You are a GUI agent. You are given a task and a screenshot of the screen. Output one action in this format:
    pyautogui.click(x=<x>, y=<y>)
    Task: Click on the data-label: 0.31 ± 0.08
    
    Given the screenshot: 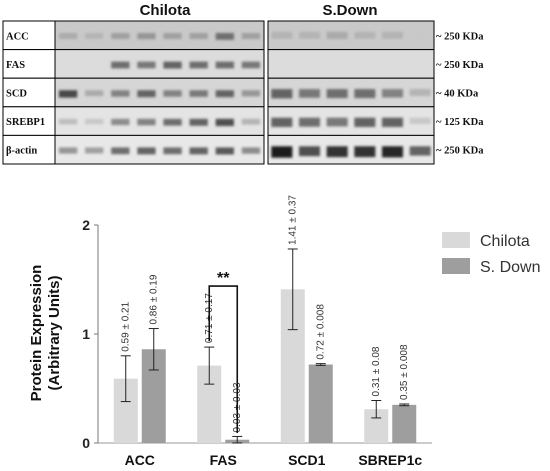 What is the action you would take?
    pyautogui.click(x=376, y=371)
    